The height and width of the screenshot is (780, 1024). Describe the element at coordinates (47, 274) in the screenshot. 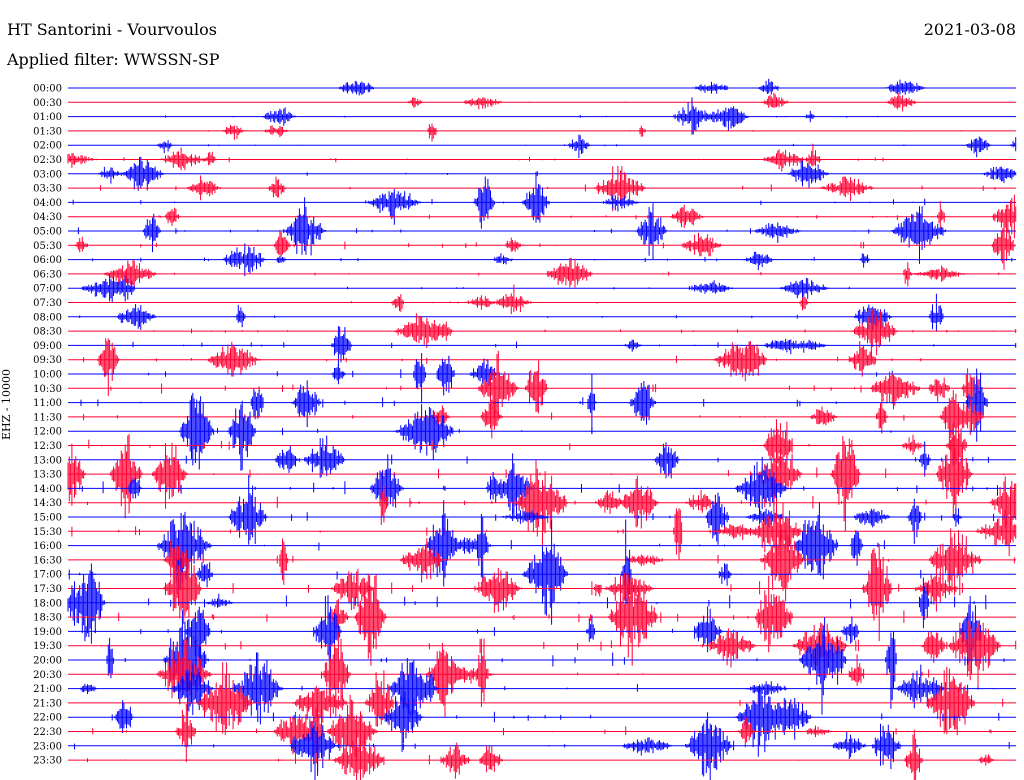

I see `hour-tick-label: 06:30` at that location.